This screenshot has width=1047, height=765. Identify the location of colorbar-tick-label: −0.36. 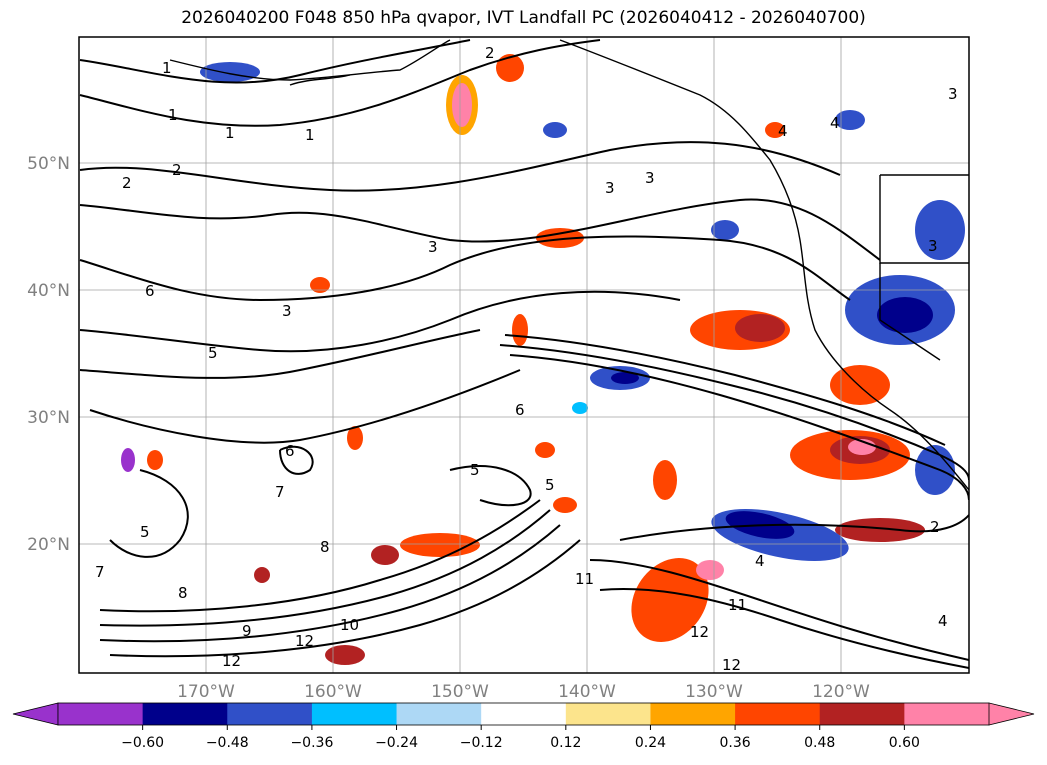
(311, 743).